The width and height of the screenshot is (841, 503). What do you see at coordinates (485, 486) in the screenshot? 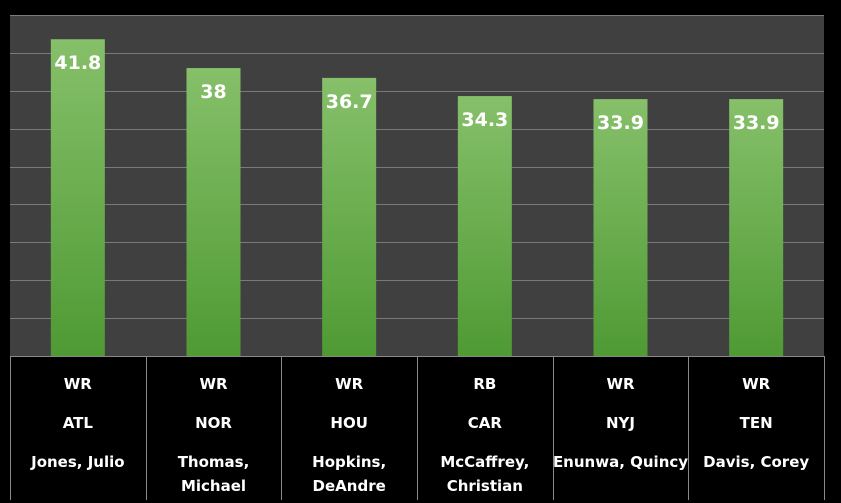
I see `category-name-label: Christian` at bounding box center [485, 486].